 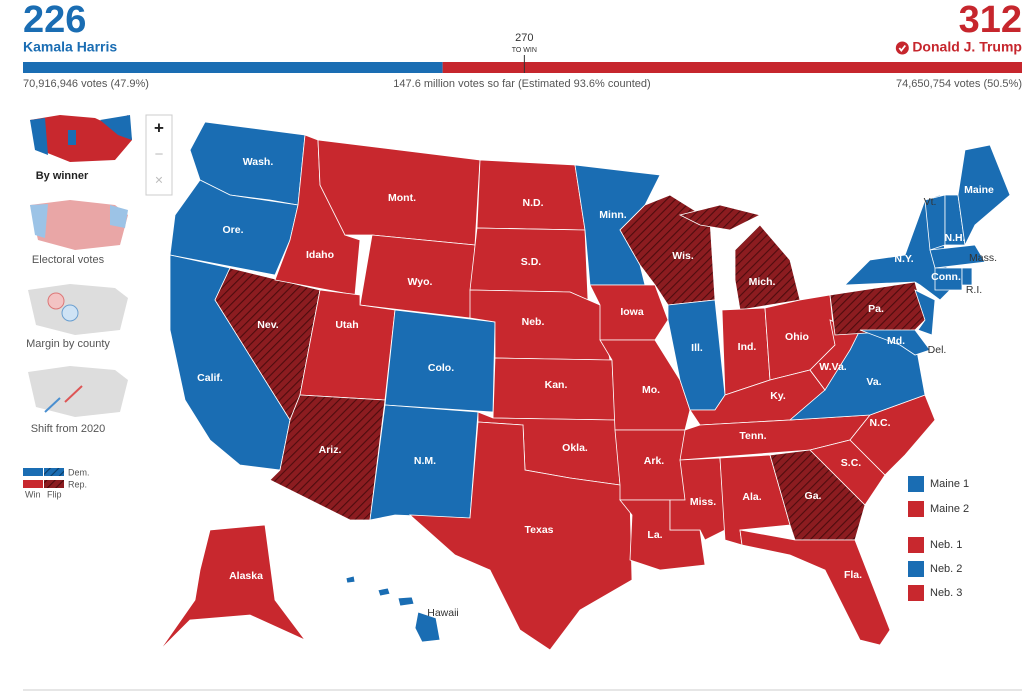 What do you see at coordinates (330, 450) in the screenshot?
I see `state-label: Ariz.` at bounding box center [330, 450].